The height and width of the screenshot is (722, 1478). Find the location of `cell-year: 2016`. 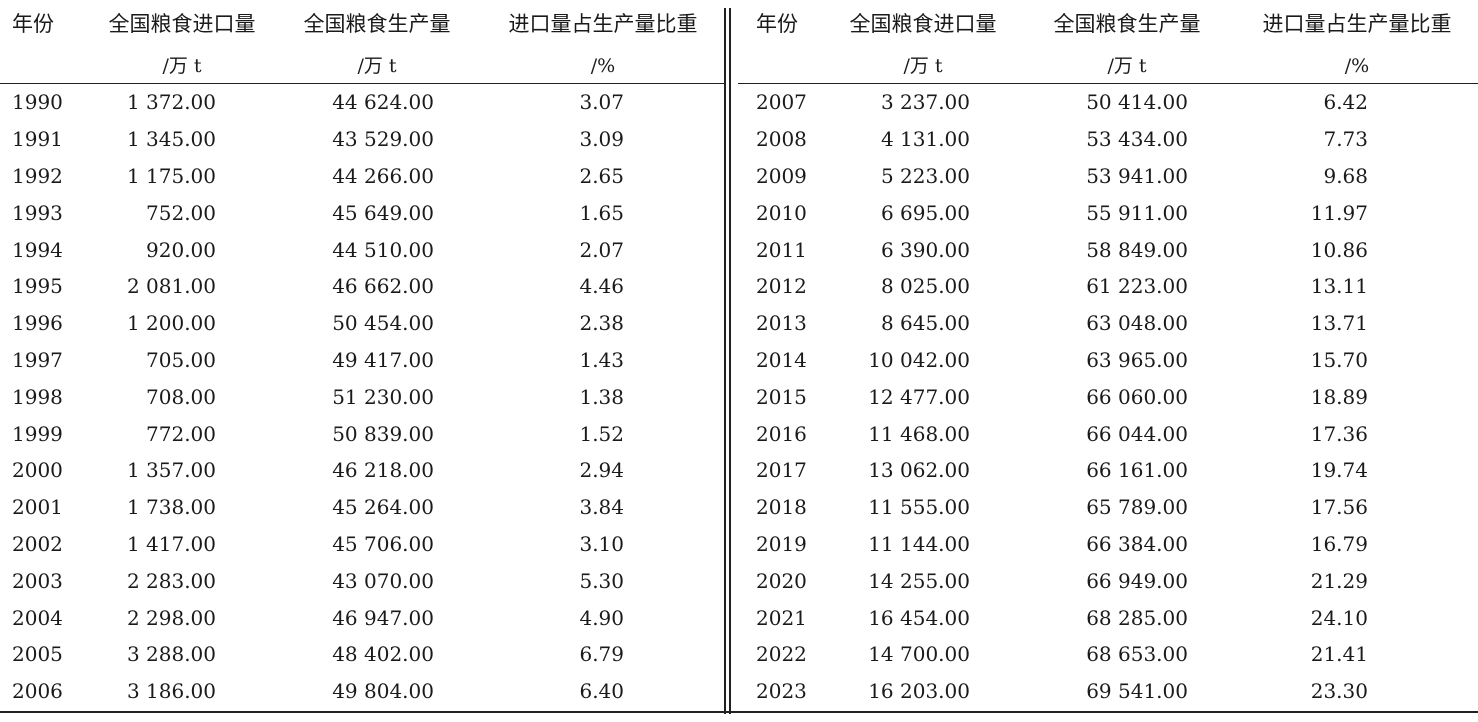

cell-year: 2016 is located at coordinates (781, 433).